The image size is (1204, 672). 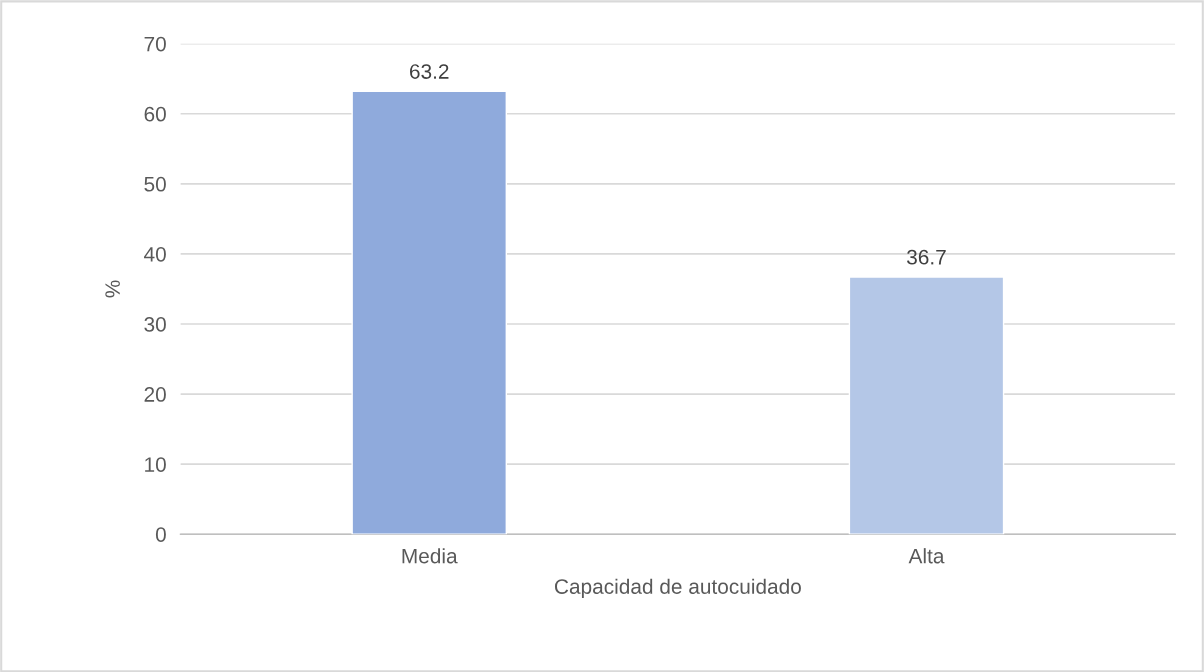 I want to click on y-tick-label: 70, so click(x=155, y=44).